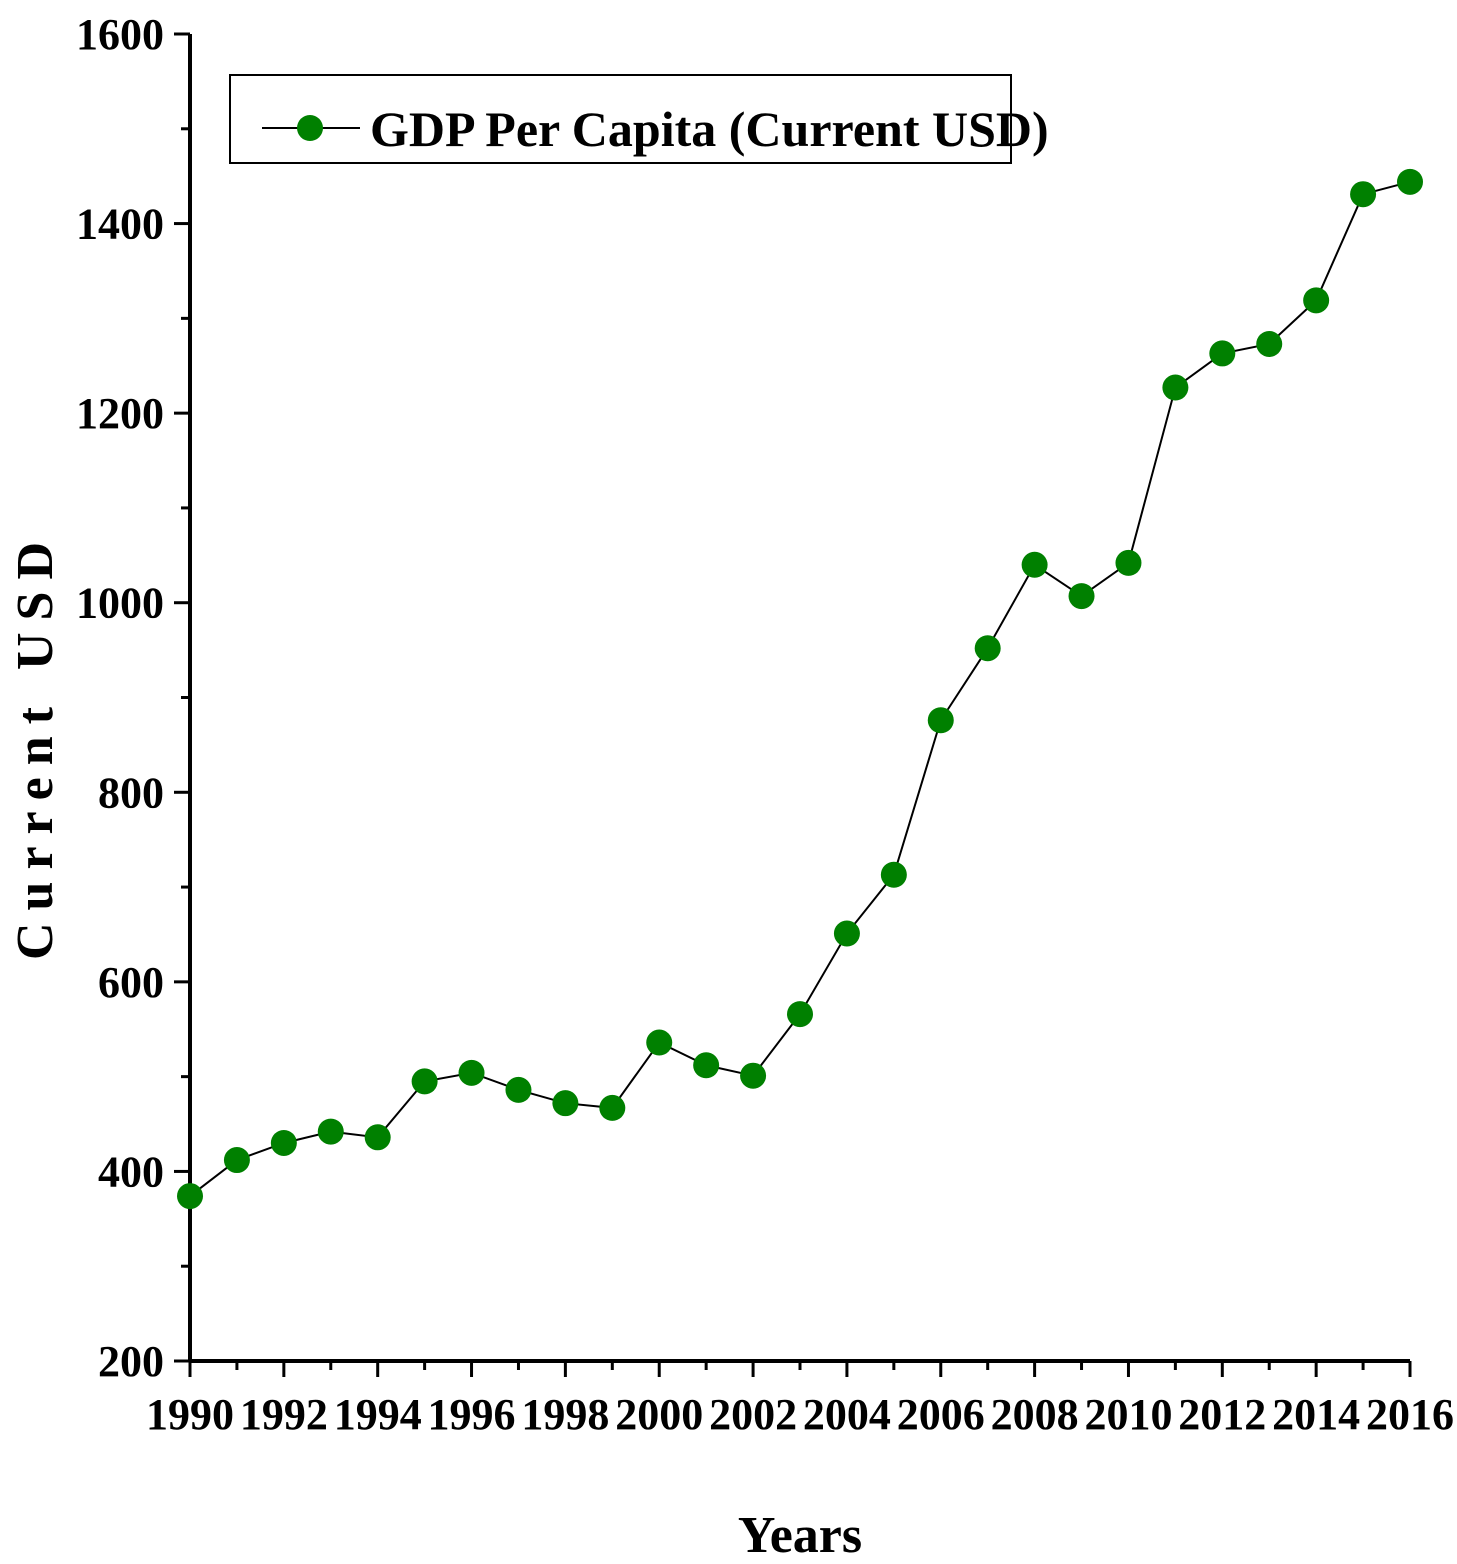  What do you see at coordinates (659, 1414) in the screenshot?
I see `x-tick-label: 2000` at bounding box center [659, 1414].